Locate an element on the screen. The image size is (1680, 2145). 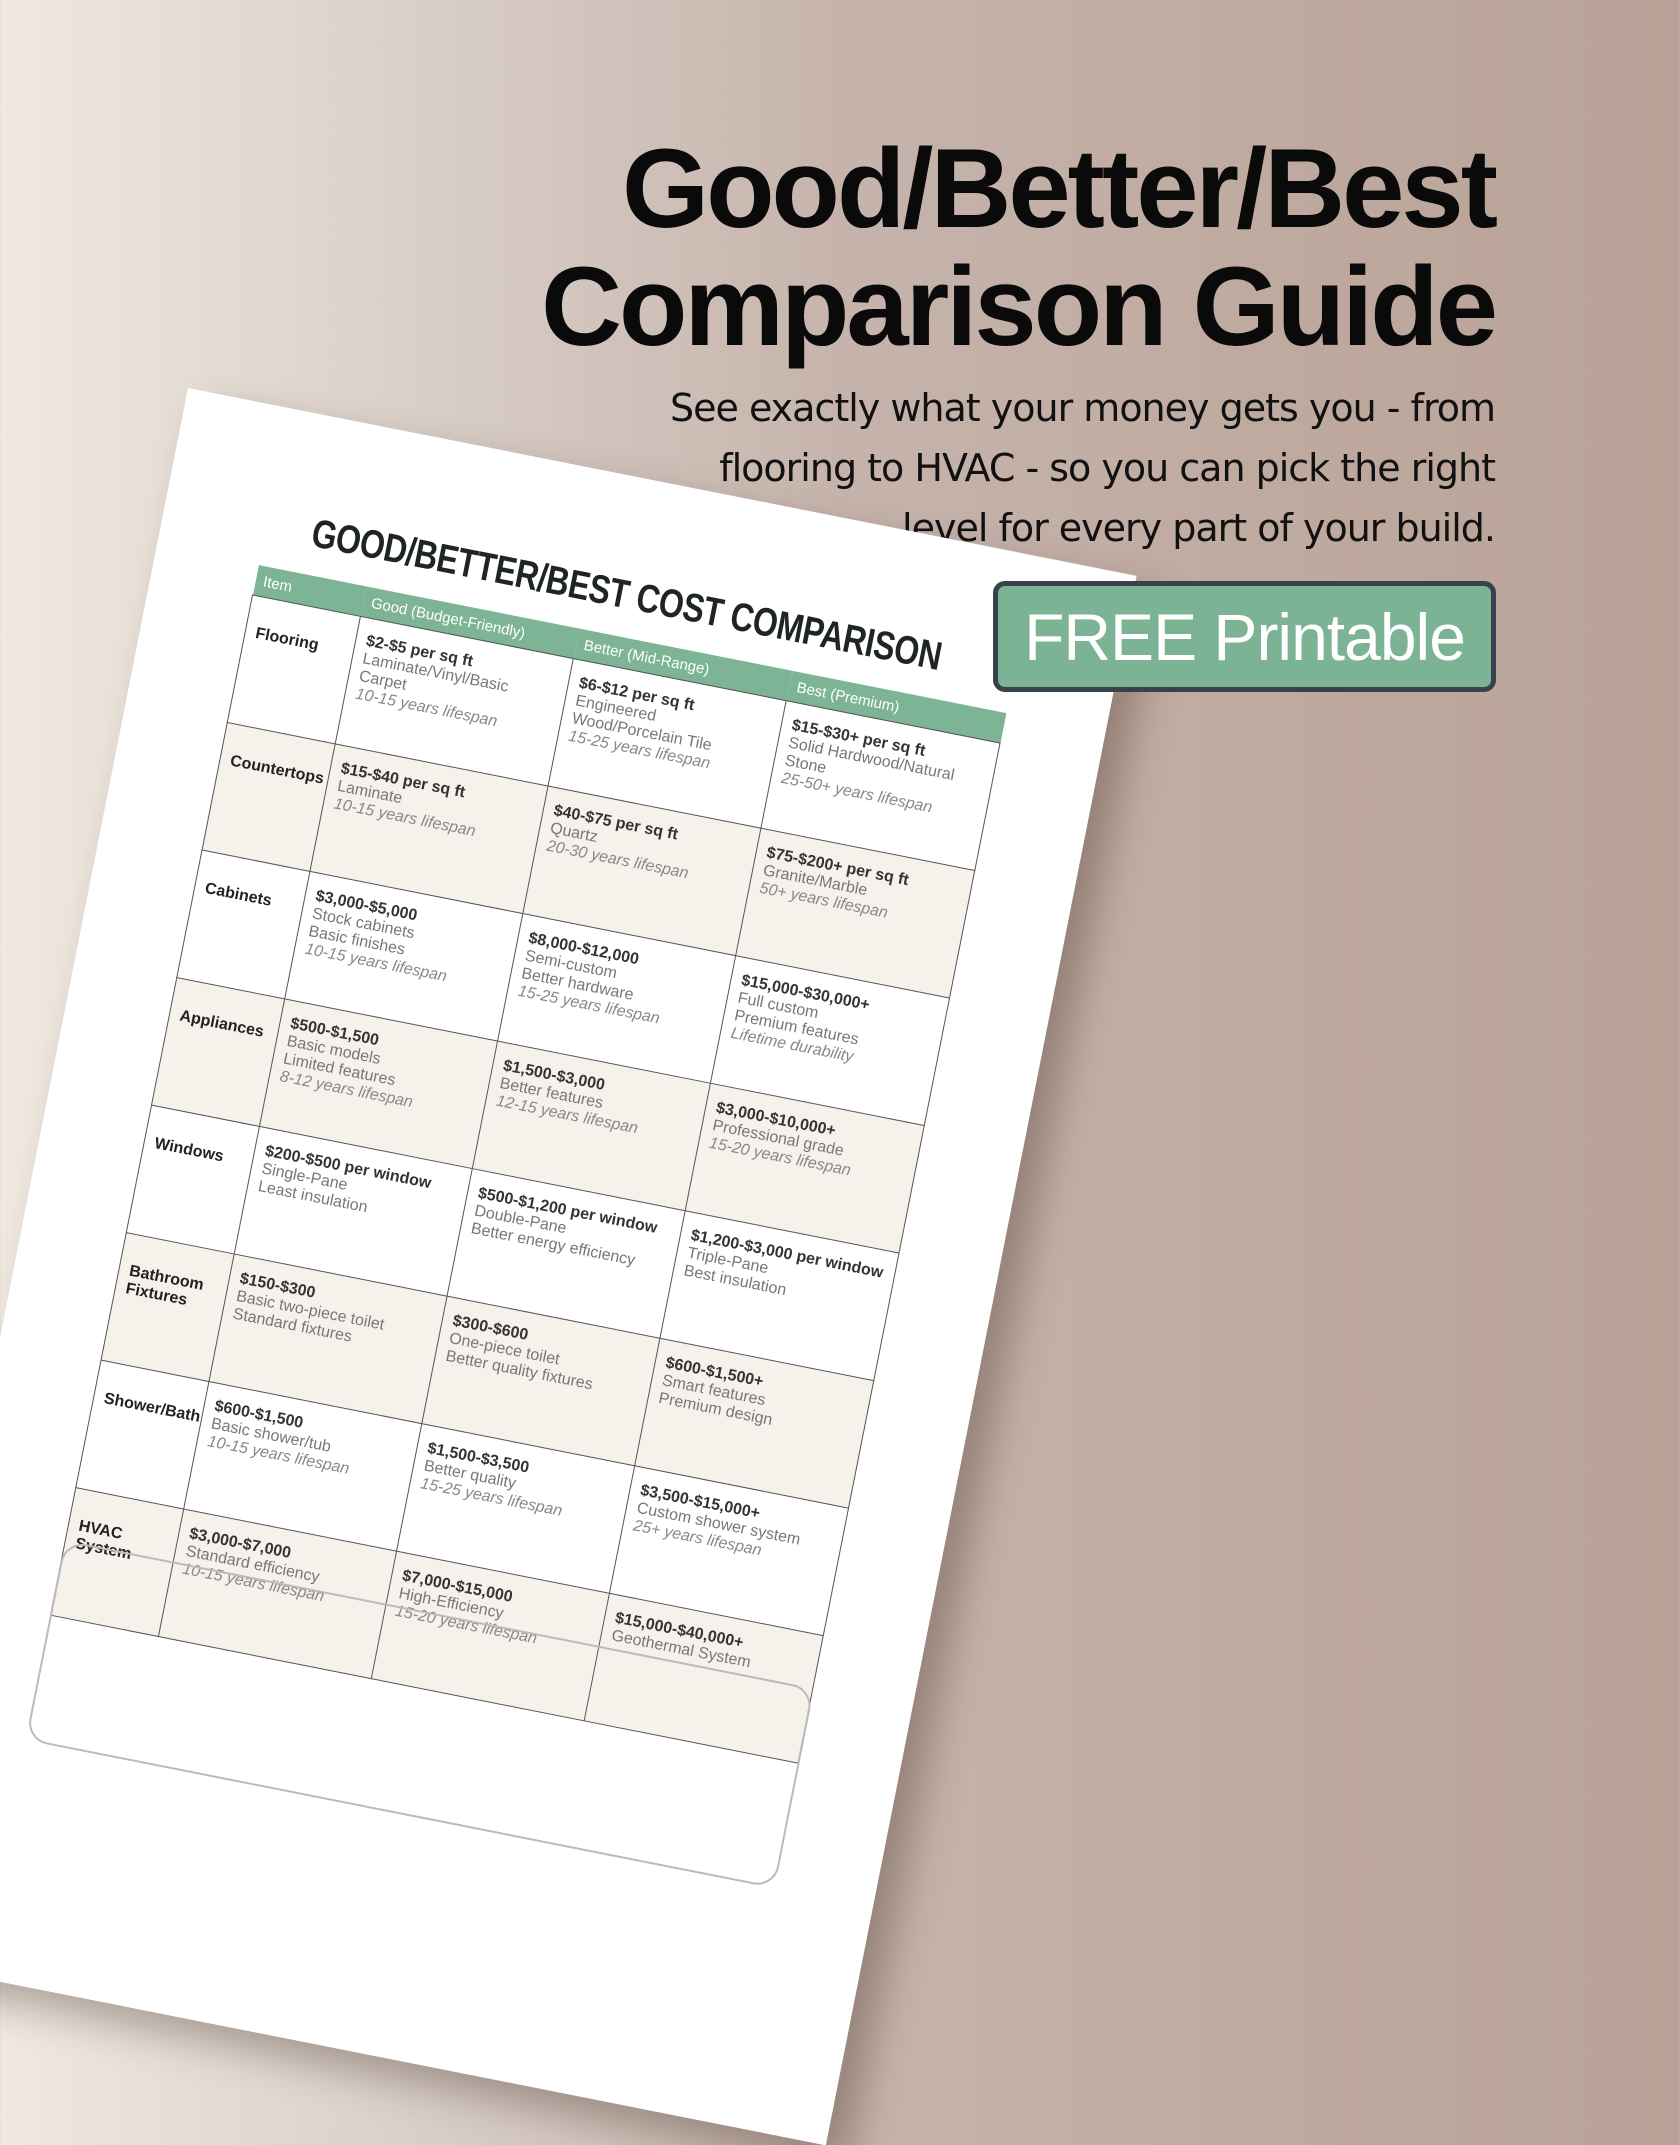
subtitle-line: level for every part of your build. is located at coordinates (1199, 528).